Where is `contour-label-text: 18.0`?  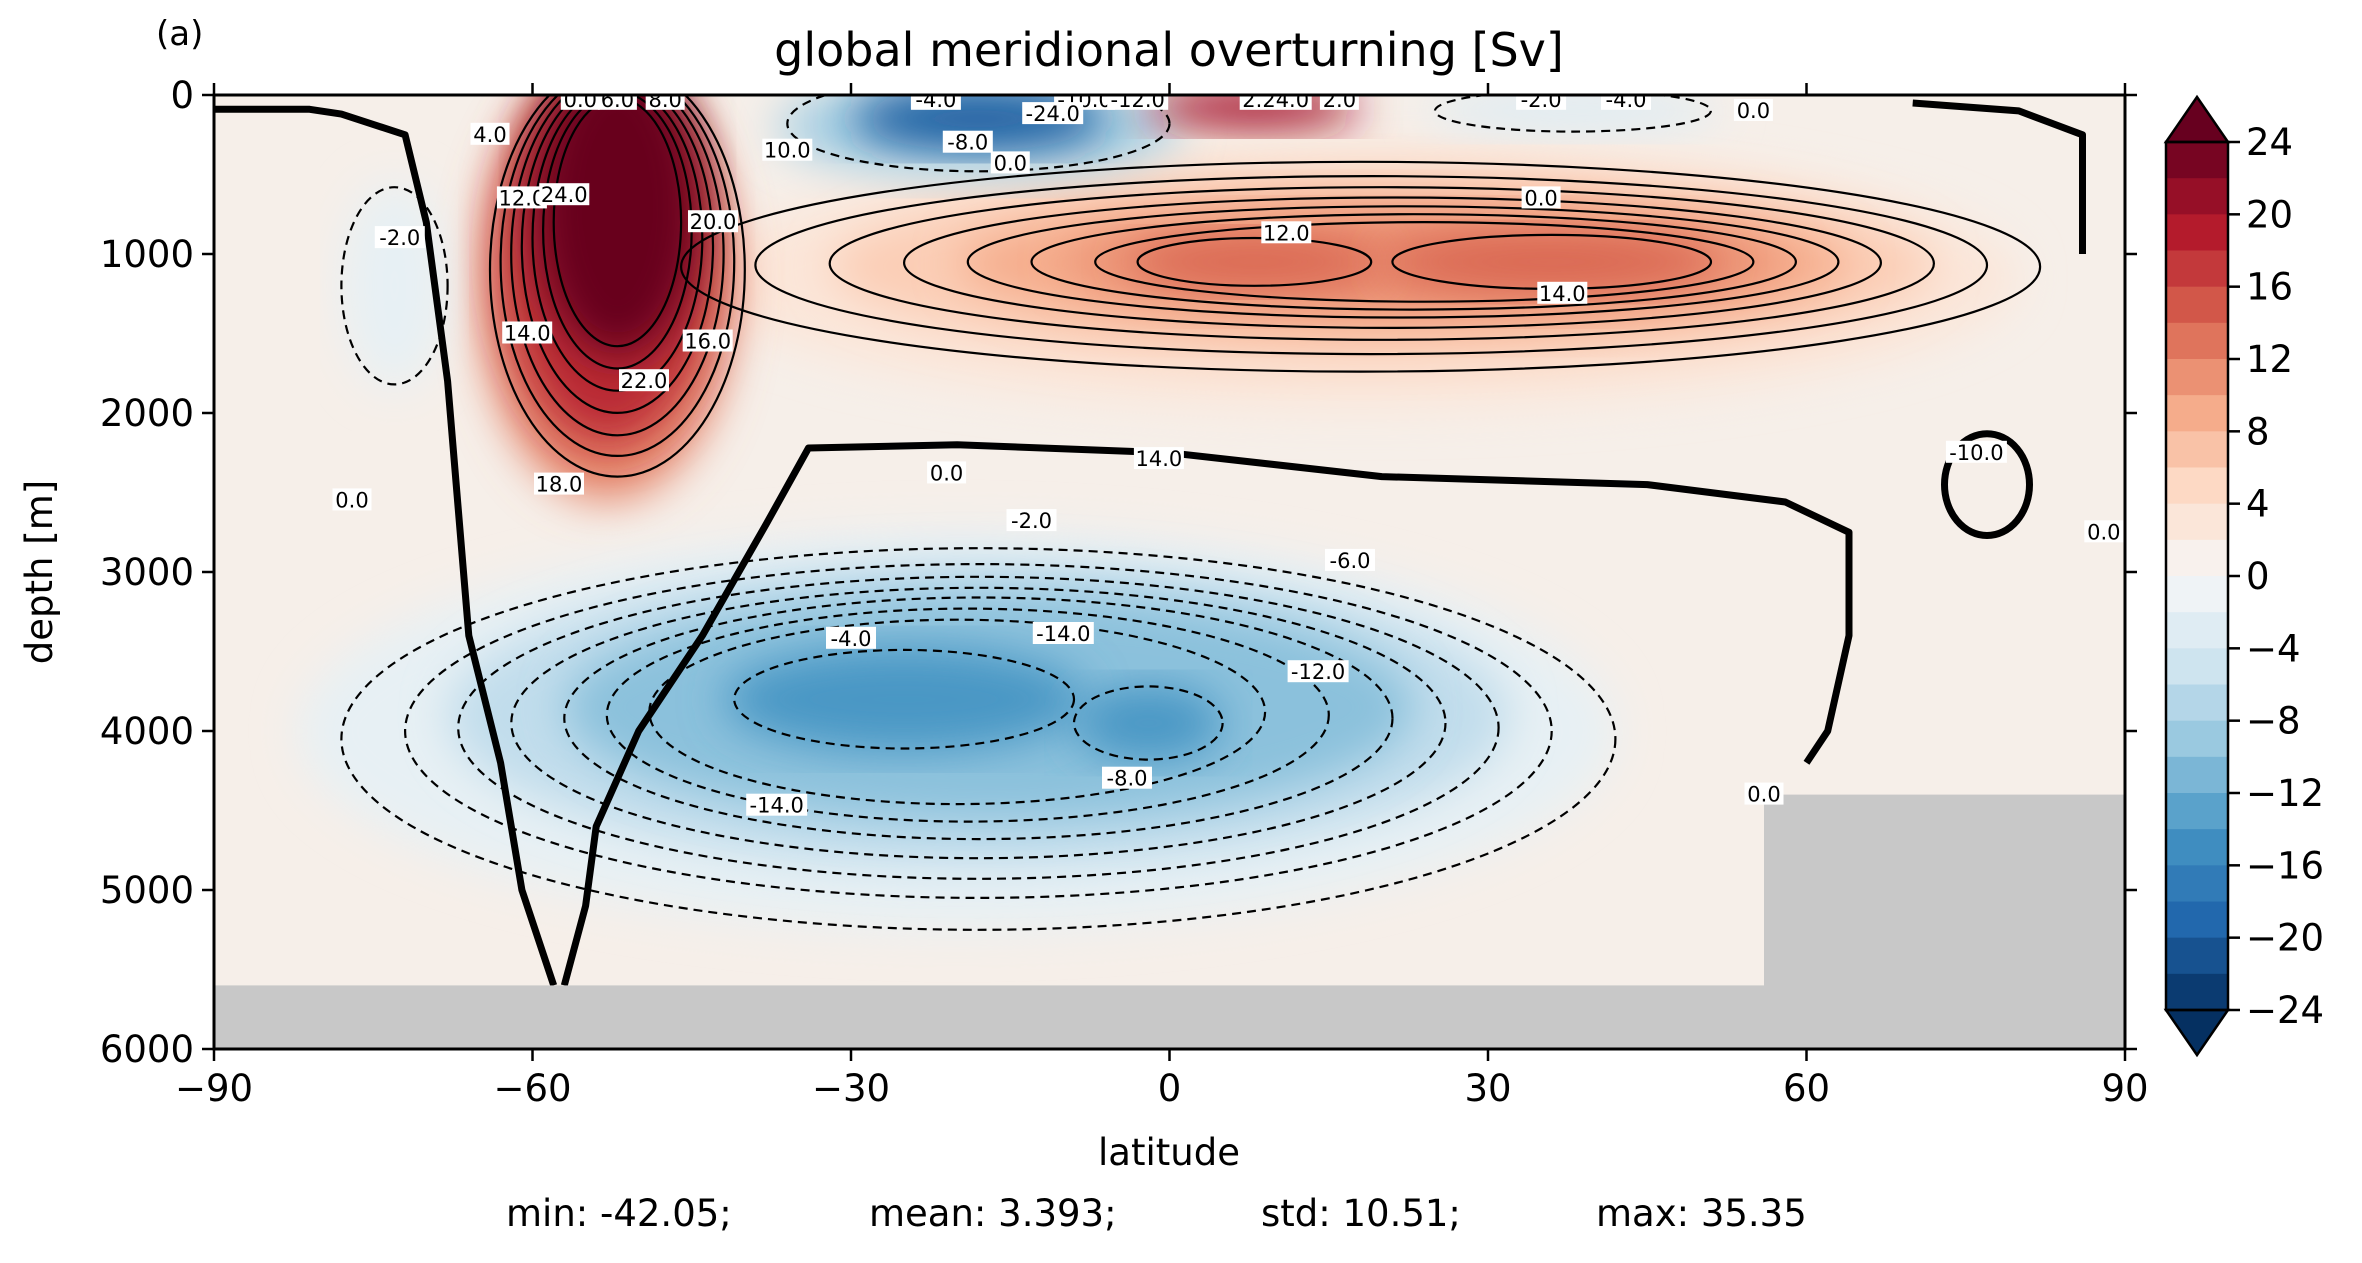 contour-label-text: 18.0 is located at coordinates (559, 485).